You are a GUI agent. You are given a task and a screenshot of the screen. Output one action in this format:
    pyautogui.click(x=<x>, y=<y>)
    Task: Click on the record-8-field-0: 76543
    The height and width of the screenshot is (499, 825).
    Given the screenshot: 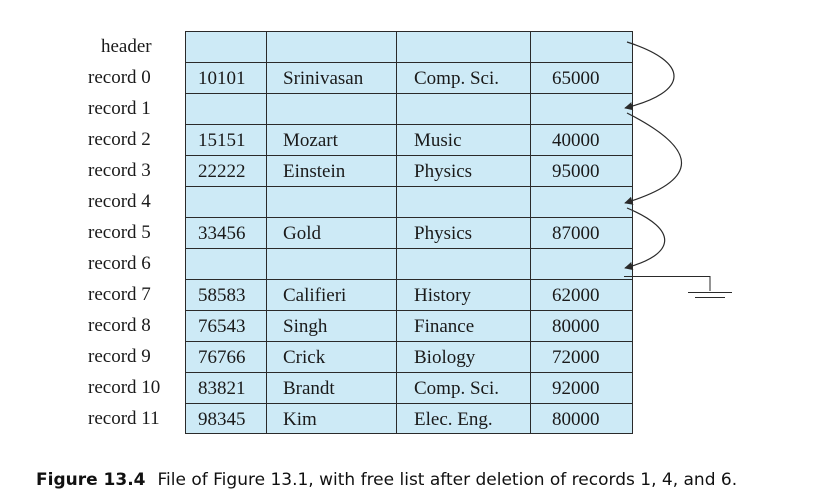 What is the action you would take?
    pyautogui.click(x=222, y=326)
    